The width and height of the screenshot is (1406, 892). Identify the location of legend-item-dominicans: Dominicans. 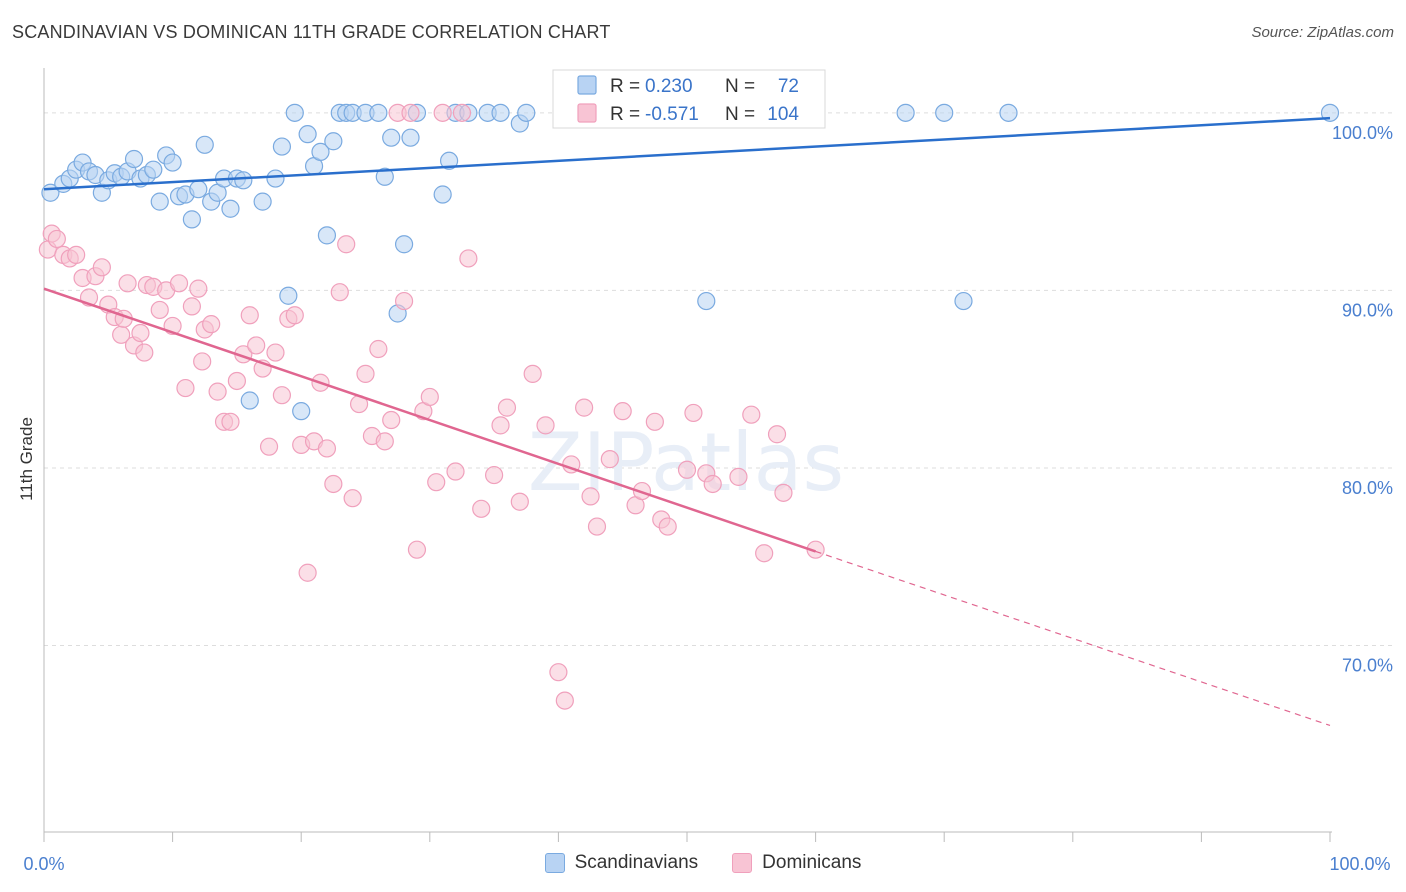
(796, 863).